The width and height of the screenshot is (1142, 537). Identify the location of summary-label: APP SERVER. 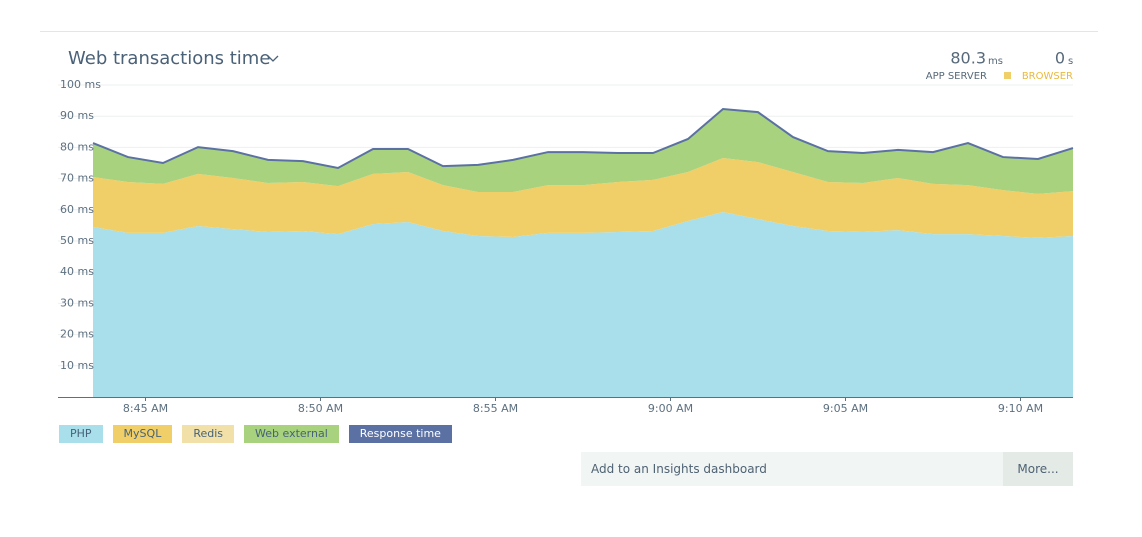
(956, 76).